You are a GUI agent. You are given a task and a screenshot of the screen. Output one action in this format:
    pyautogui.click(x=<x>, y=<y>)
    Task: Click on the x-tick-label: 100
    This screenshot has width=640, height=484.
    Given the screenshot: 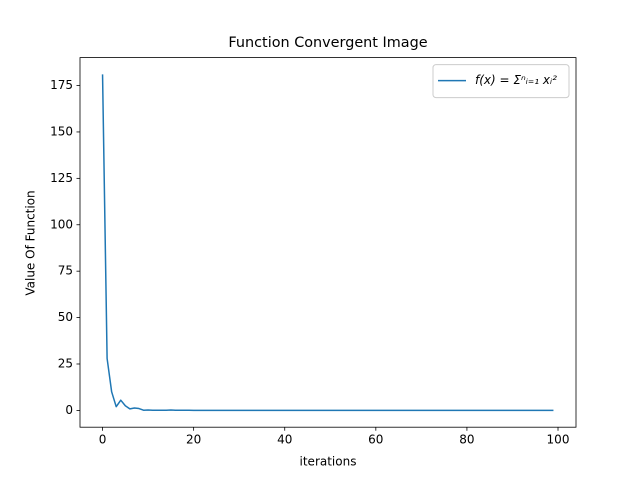 What is the action you would take?
    pyautogui.click(x=558, y=440)
    